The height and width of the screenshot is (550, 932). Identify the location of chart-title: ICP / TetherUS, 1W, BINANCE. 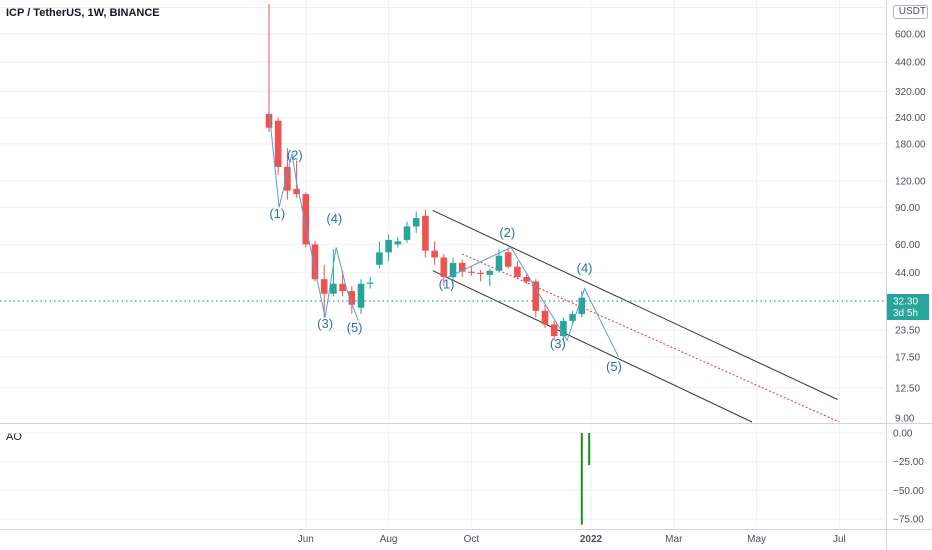
(83, 13).